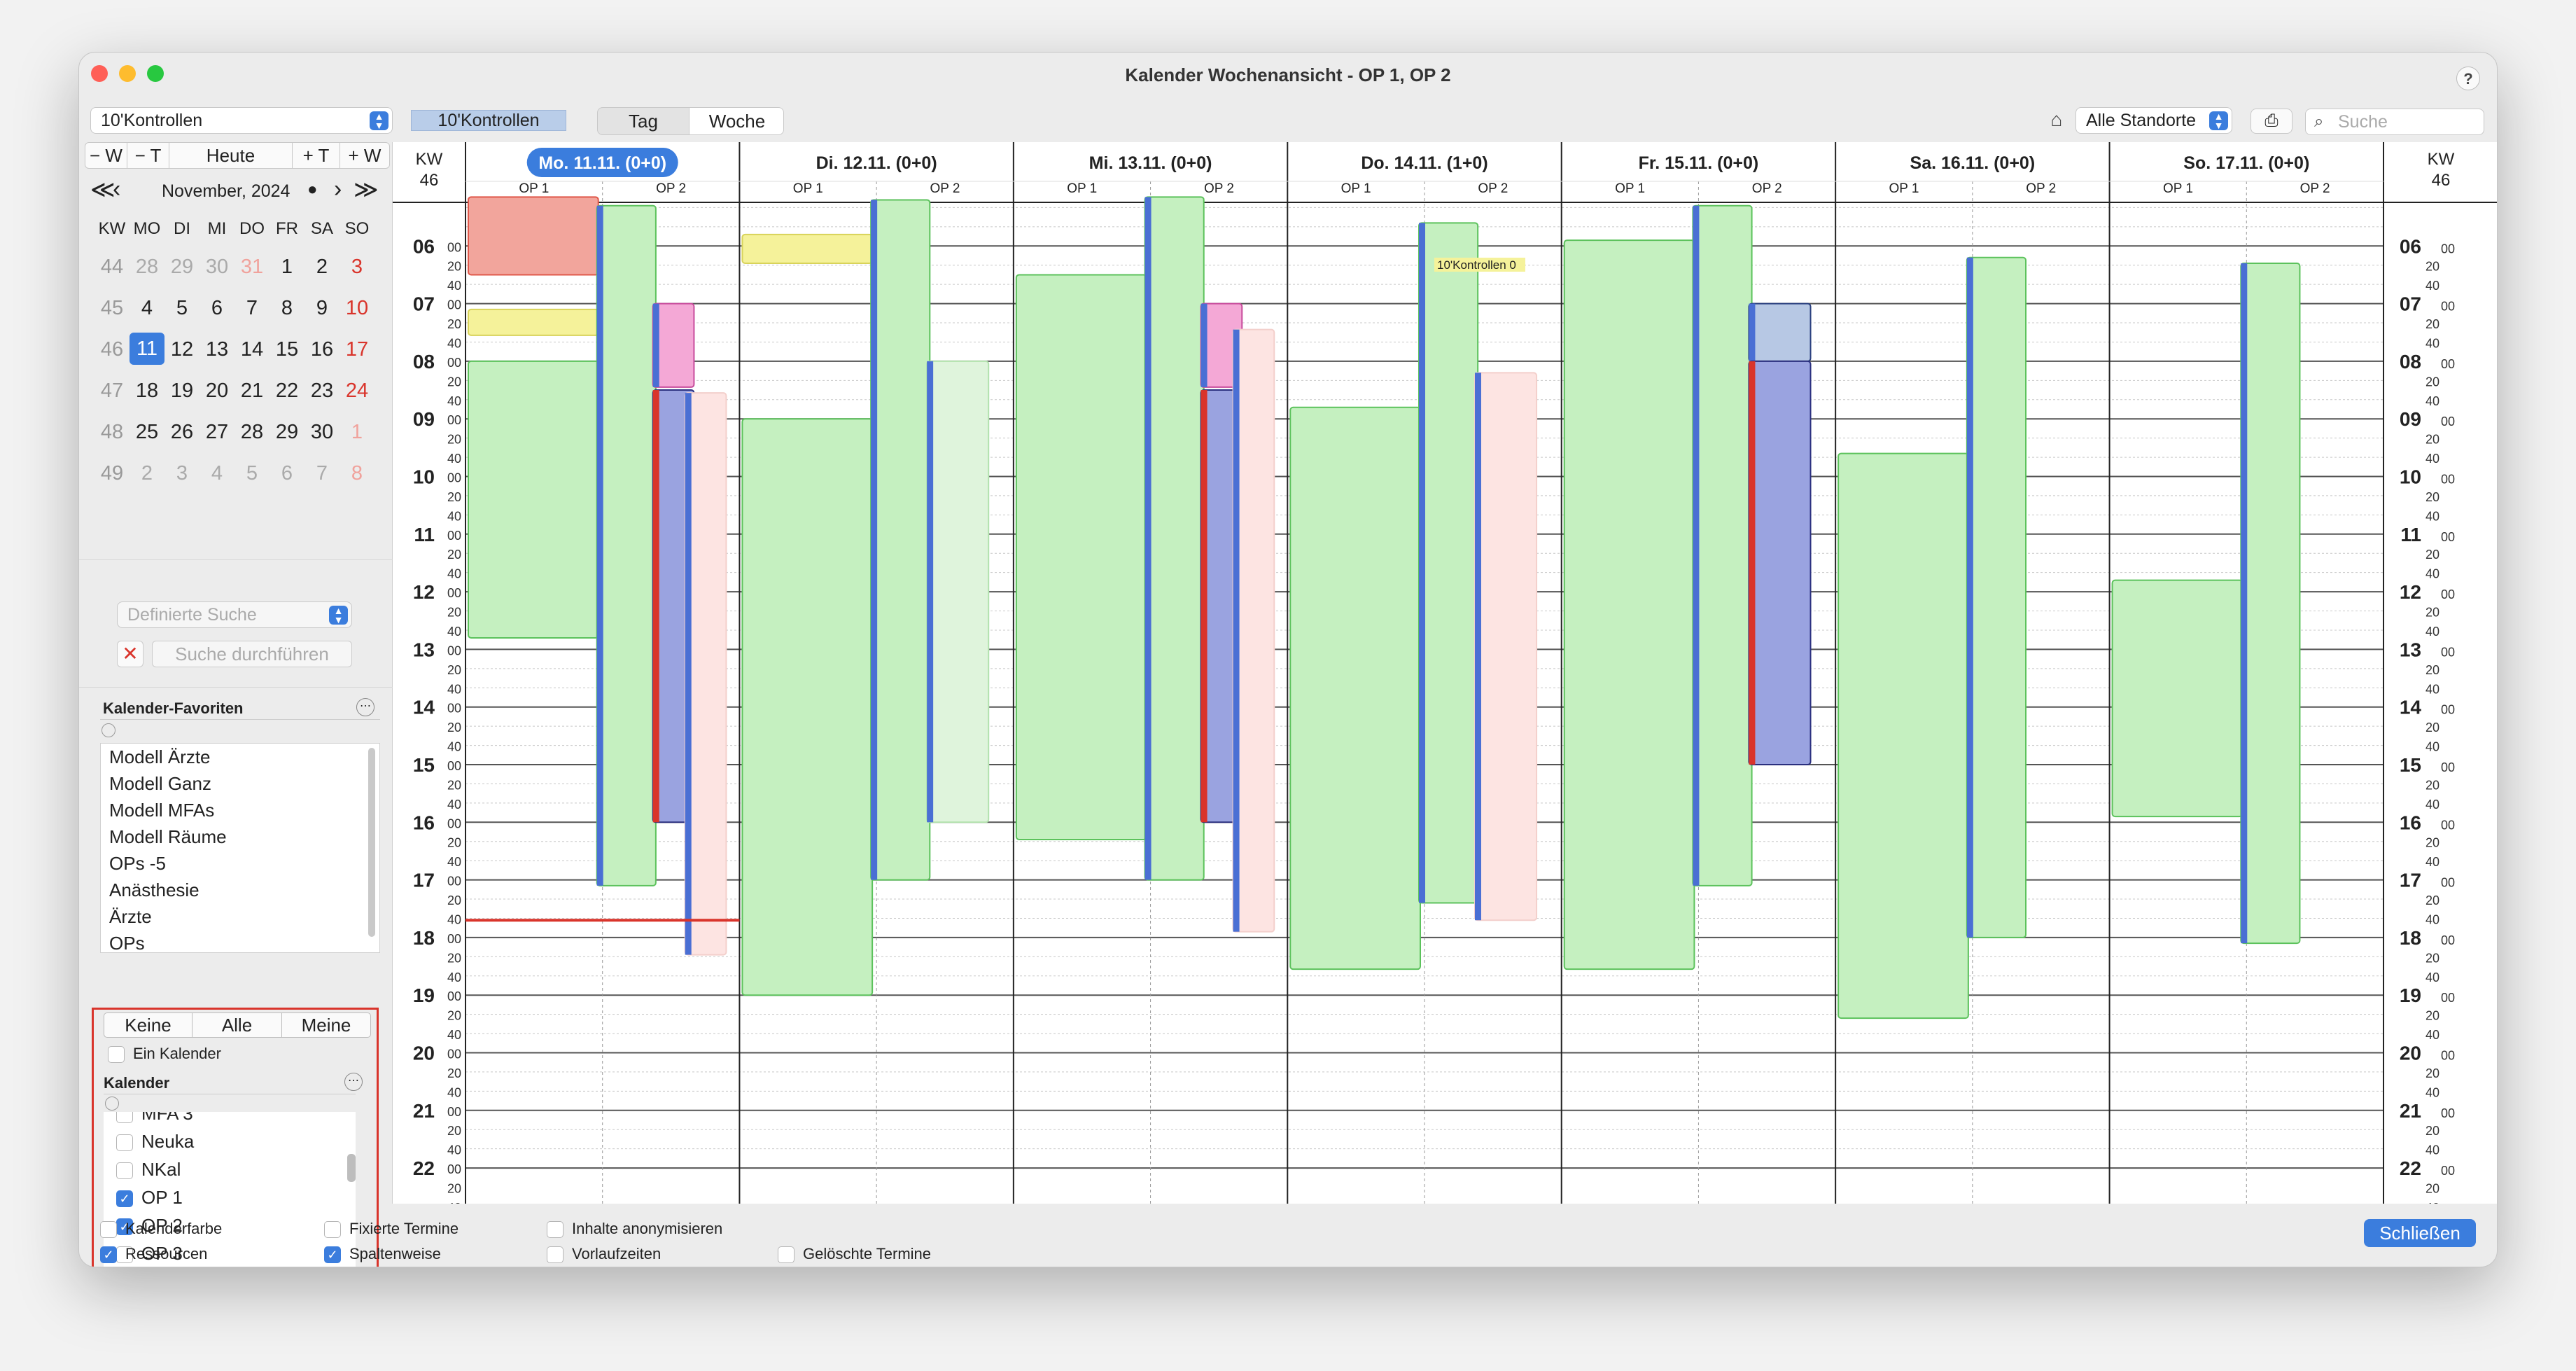 The height and width of the screenshot is (1371, 2576). I want to click on day-cell: 17, so click(357, 349).